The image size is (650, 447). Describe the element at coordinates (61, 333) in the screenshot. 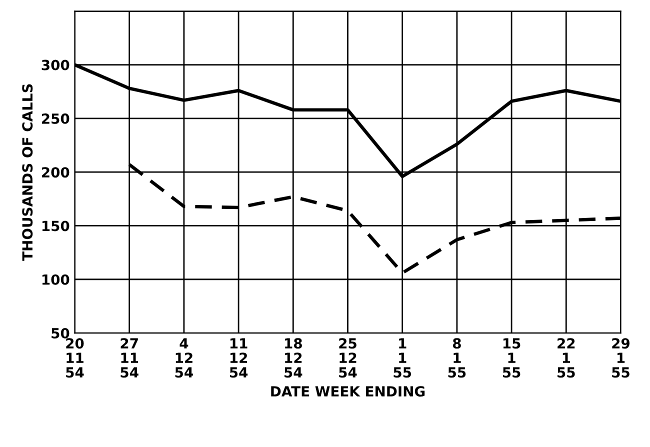

I see `y-tick-label: 50` at that location.